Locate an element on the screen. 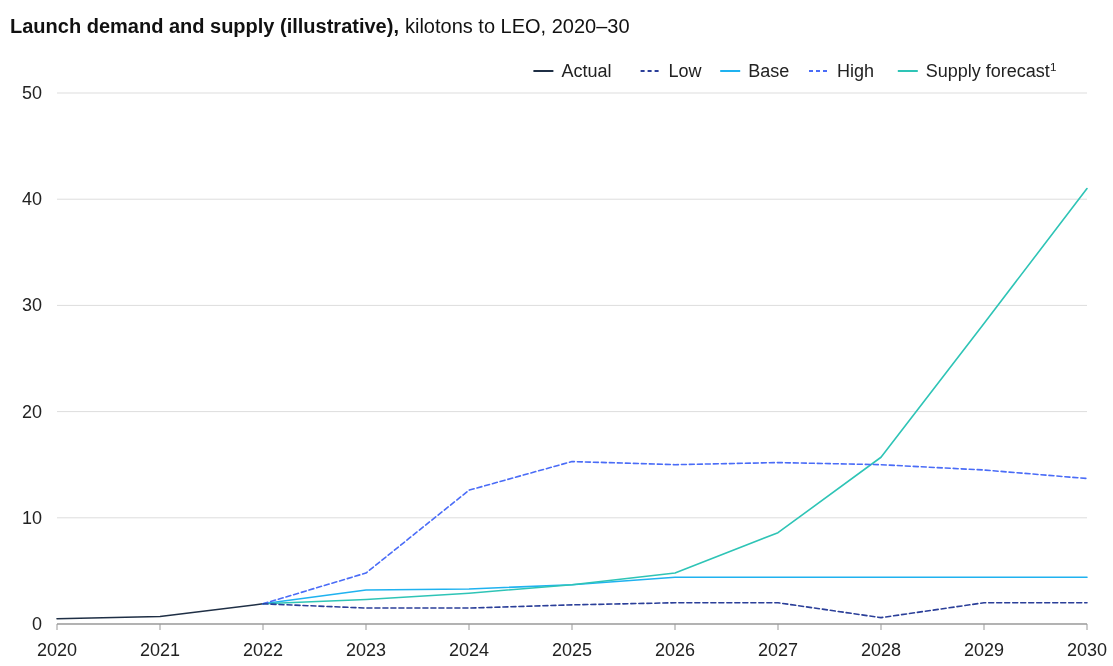 Image resolution: width=1113 pixels, height=666 pixels. x-tick-label: 2023 is located at coordinates (366, 650).